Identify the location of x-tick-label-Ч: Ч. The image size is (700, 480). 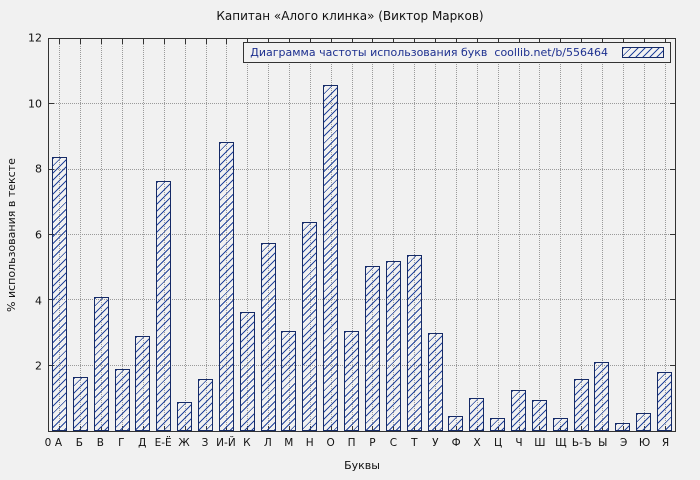
(519, 443).